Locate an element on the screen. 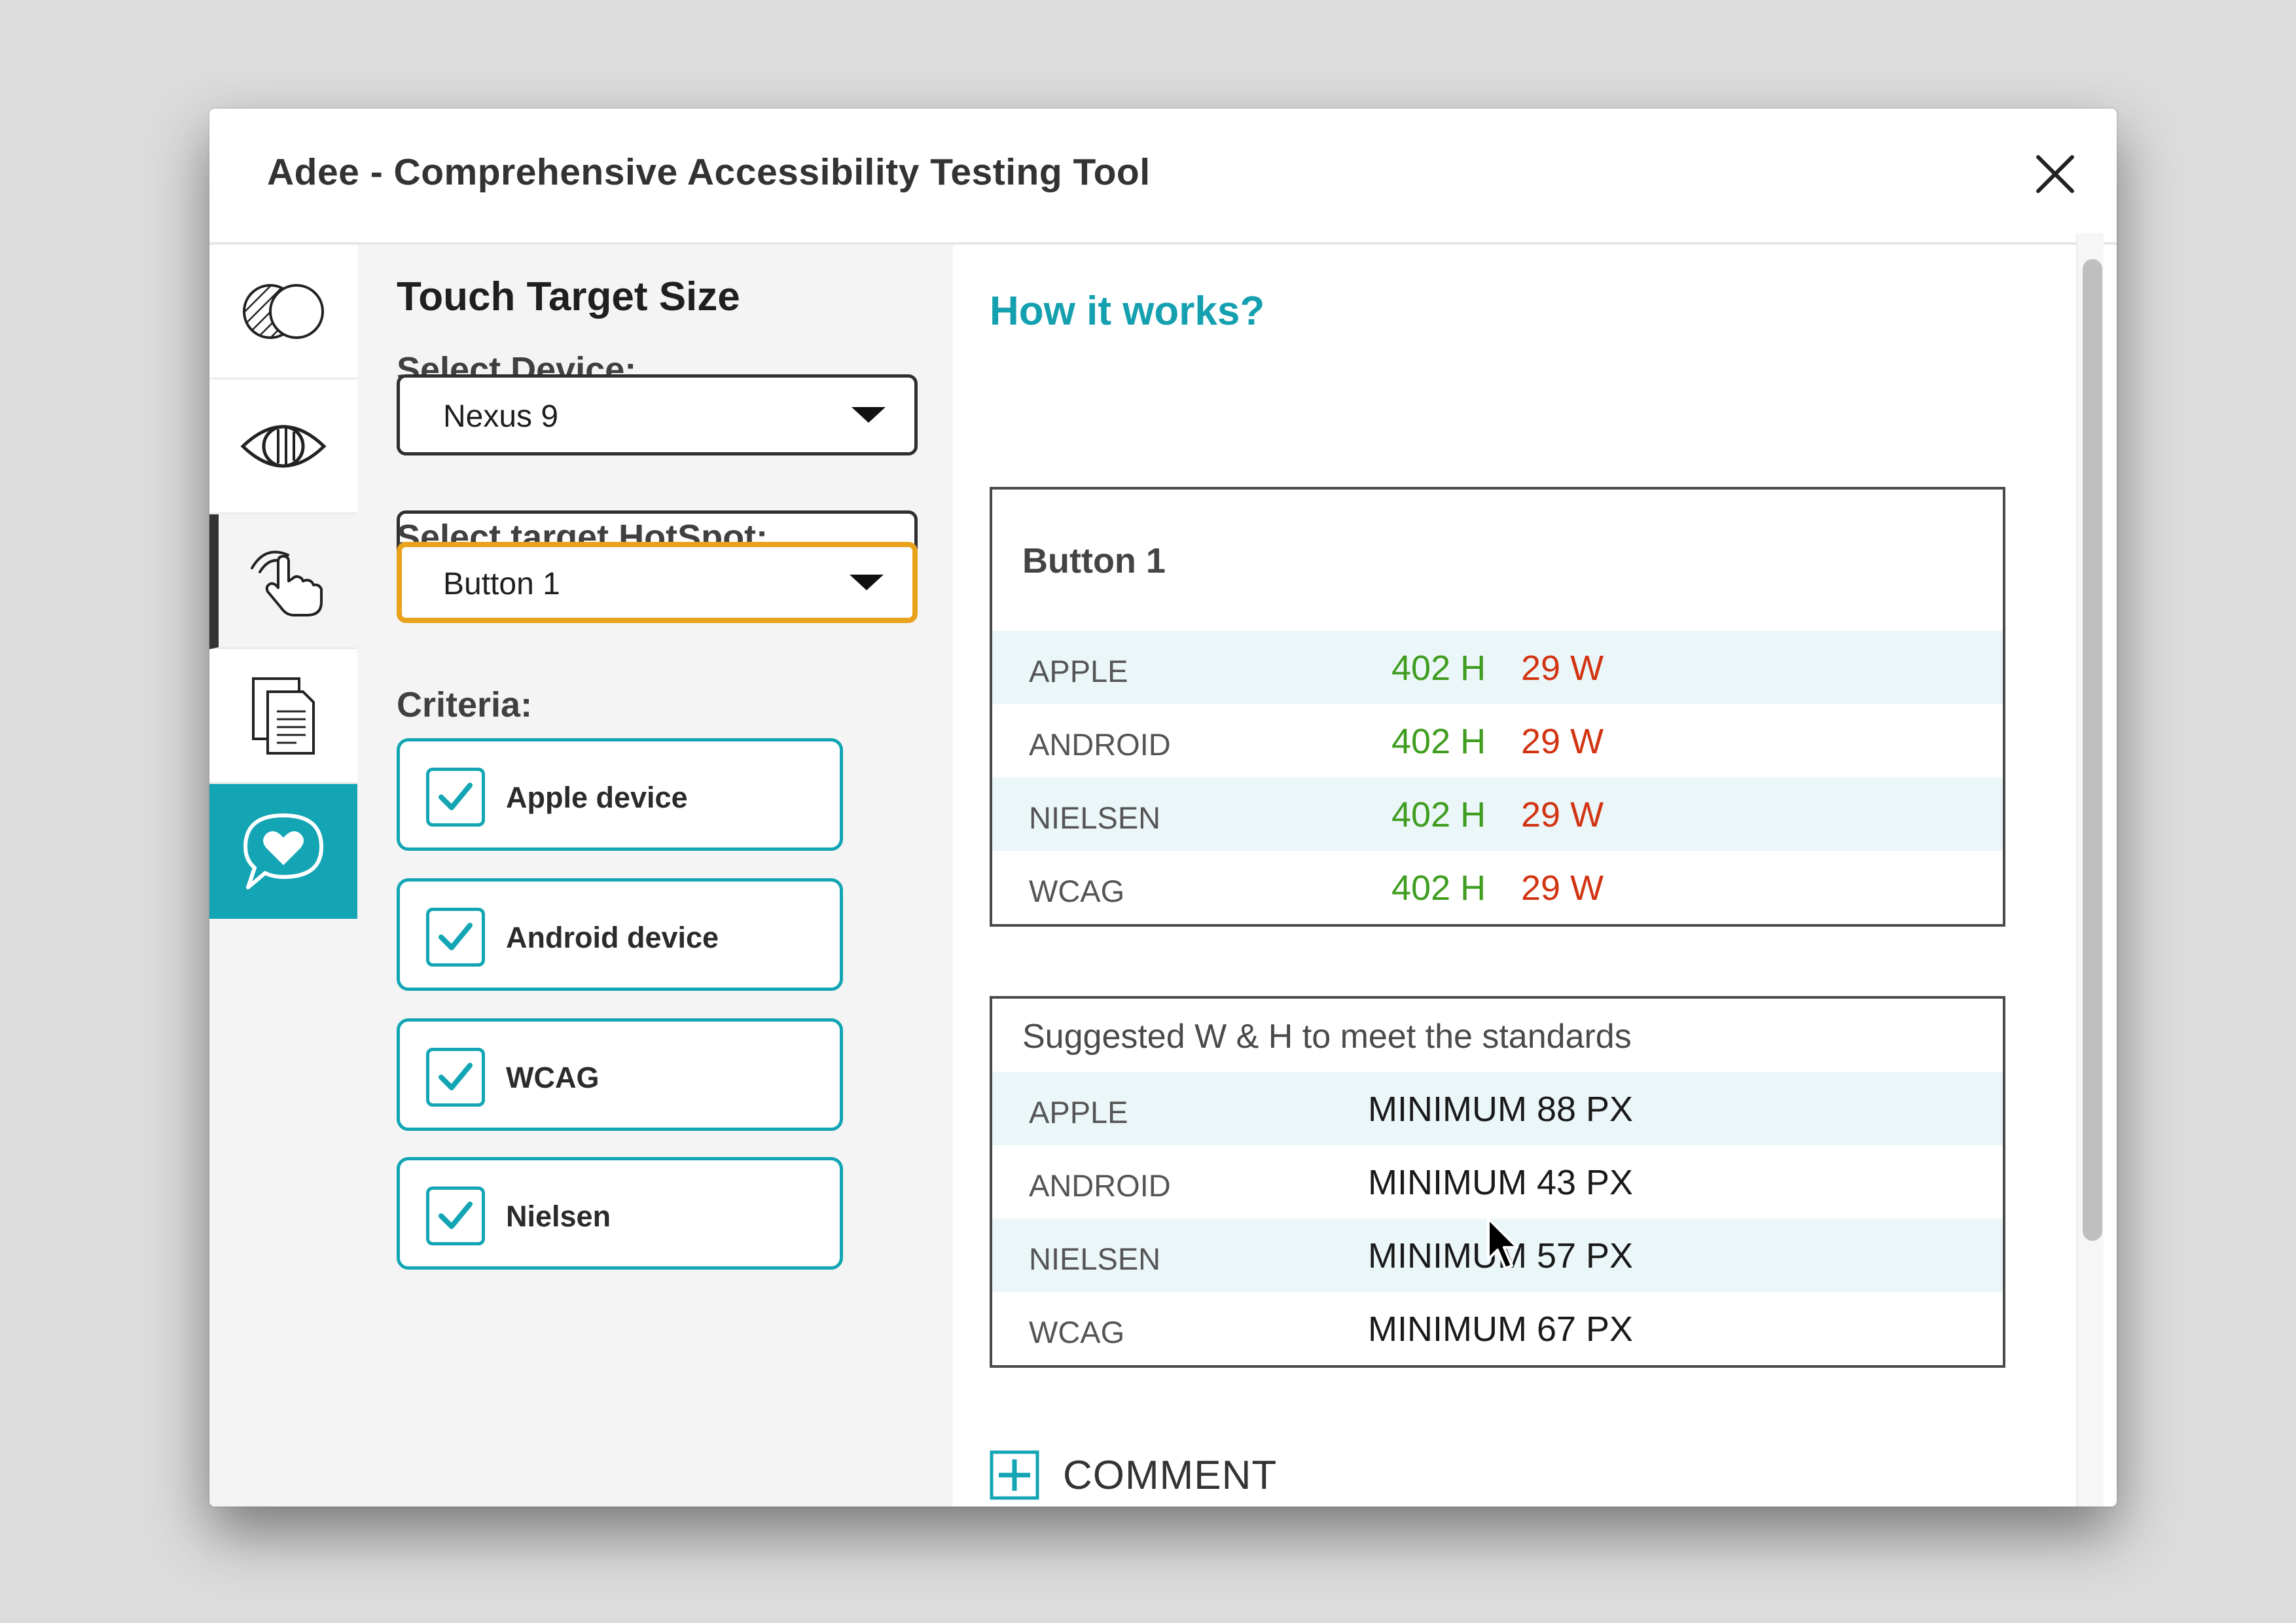 This screenshot has height=1623, width=2296. plus-icon is located at coordinates (1014, 1475).